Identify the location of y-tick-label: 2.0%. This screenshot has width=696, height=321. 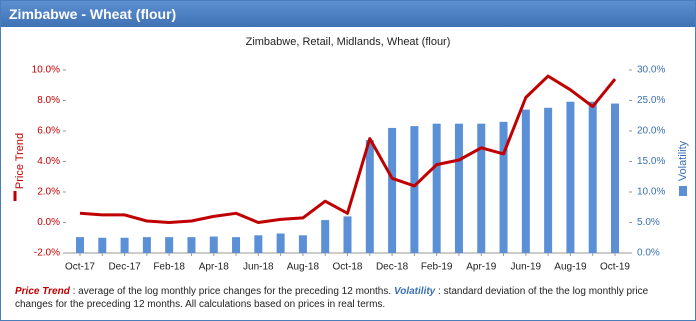
(48, 192).